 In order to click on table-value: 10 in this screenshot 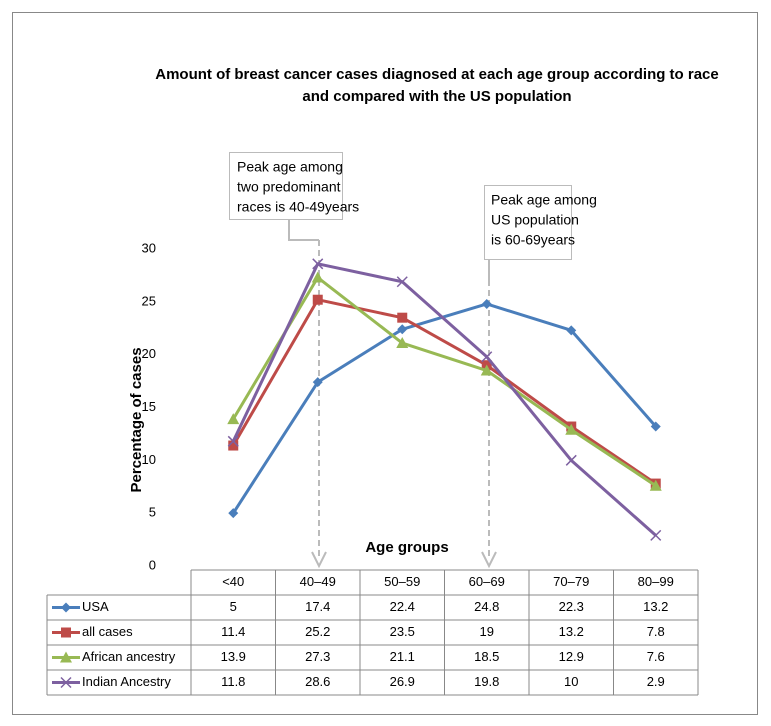, I will do `click(571, 681)`.